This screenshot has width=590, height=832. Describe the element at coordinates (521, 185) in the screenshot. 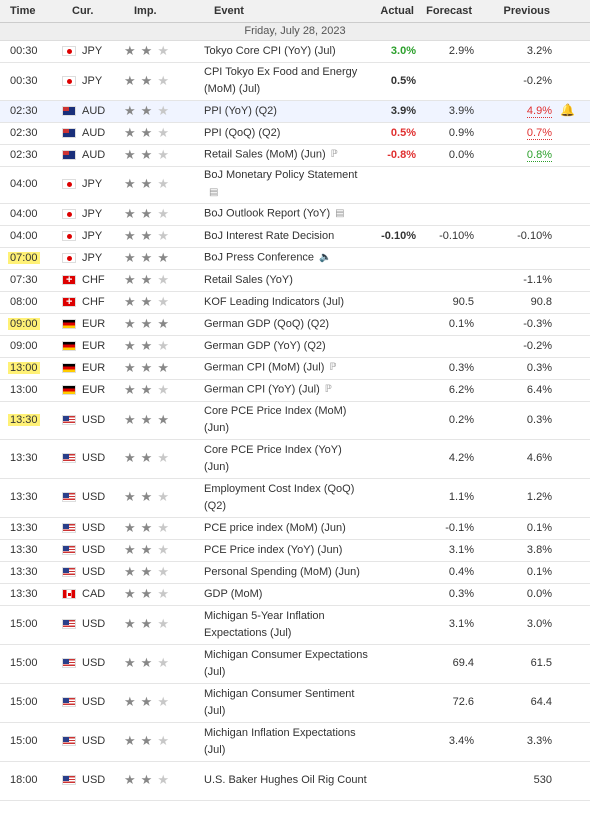

I see `event-previous` at that location.